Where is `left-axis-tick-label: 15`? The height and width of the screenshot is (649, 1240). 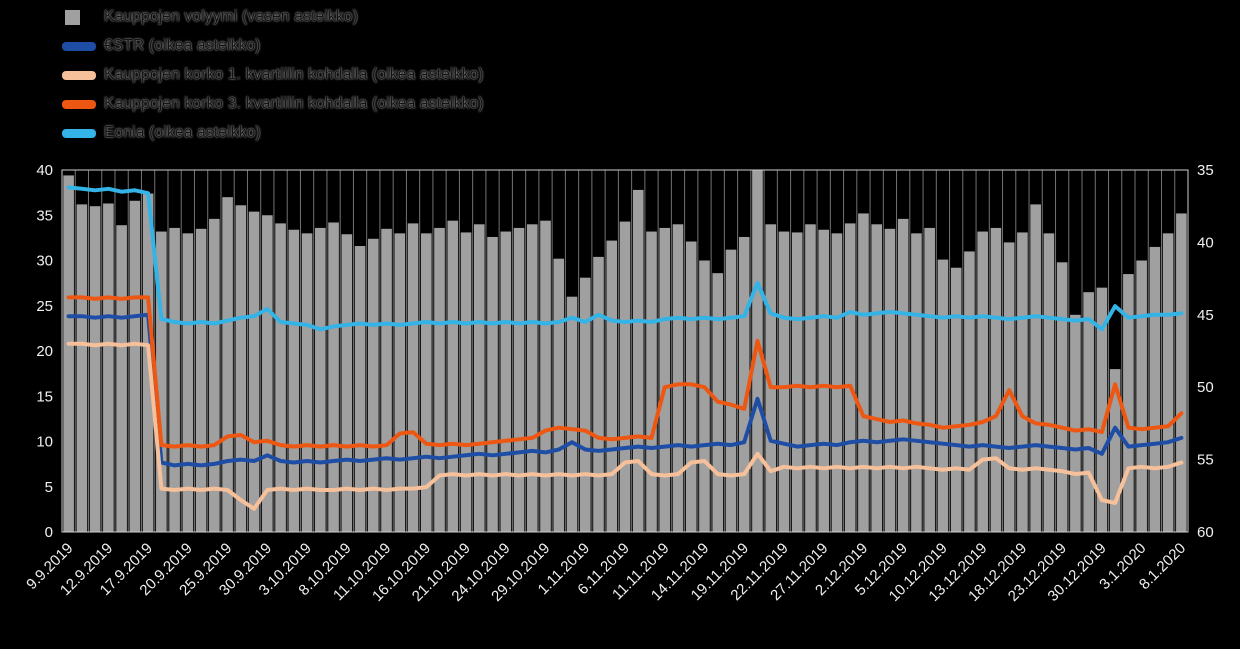
left-axis-tick-label: 15 is located at coordinates (44, 396).